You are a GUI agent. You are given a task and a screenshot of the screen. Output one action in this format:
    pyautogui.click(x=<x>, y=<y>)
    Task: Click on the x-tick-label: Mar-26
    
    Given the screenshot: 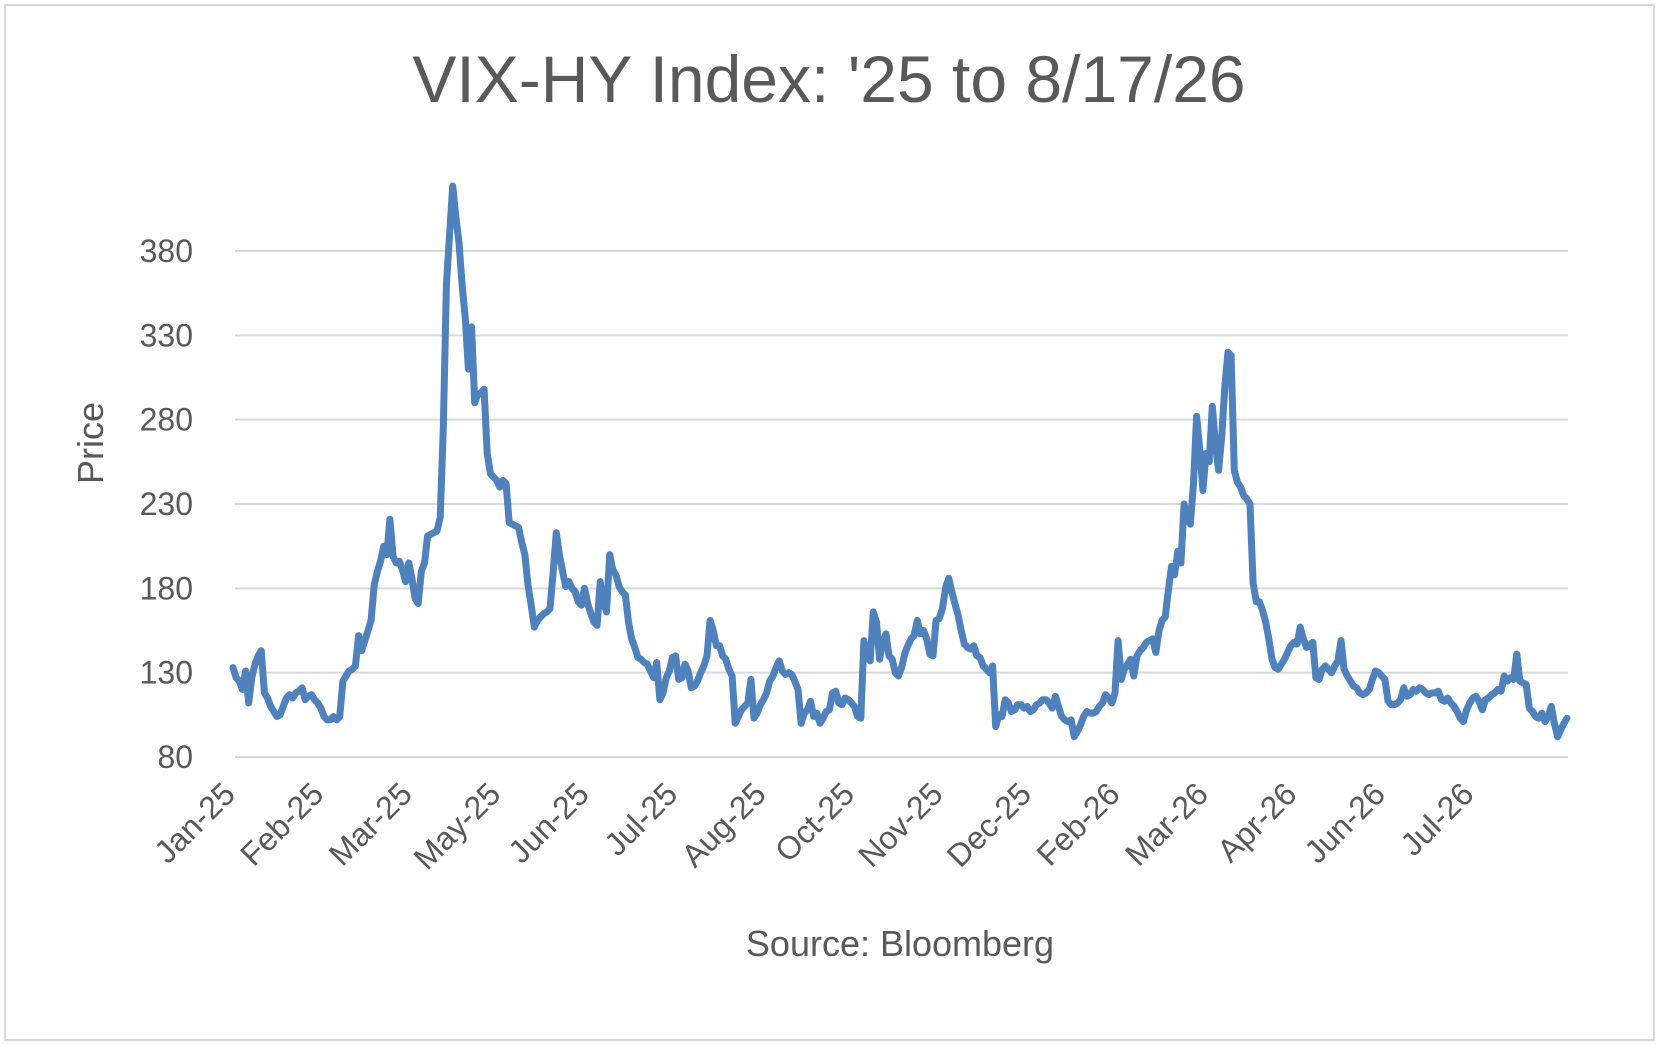 What is the action you would take?
    pyautogui.click(x=1166, y=823)
    